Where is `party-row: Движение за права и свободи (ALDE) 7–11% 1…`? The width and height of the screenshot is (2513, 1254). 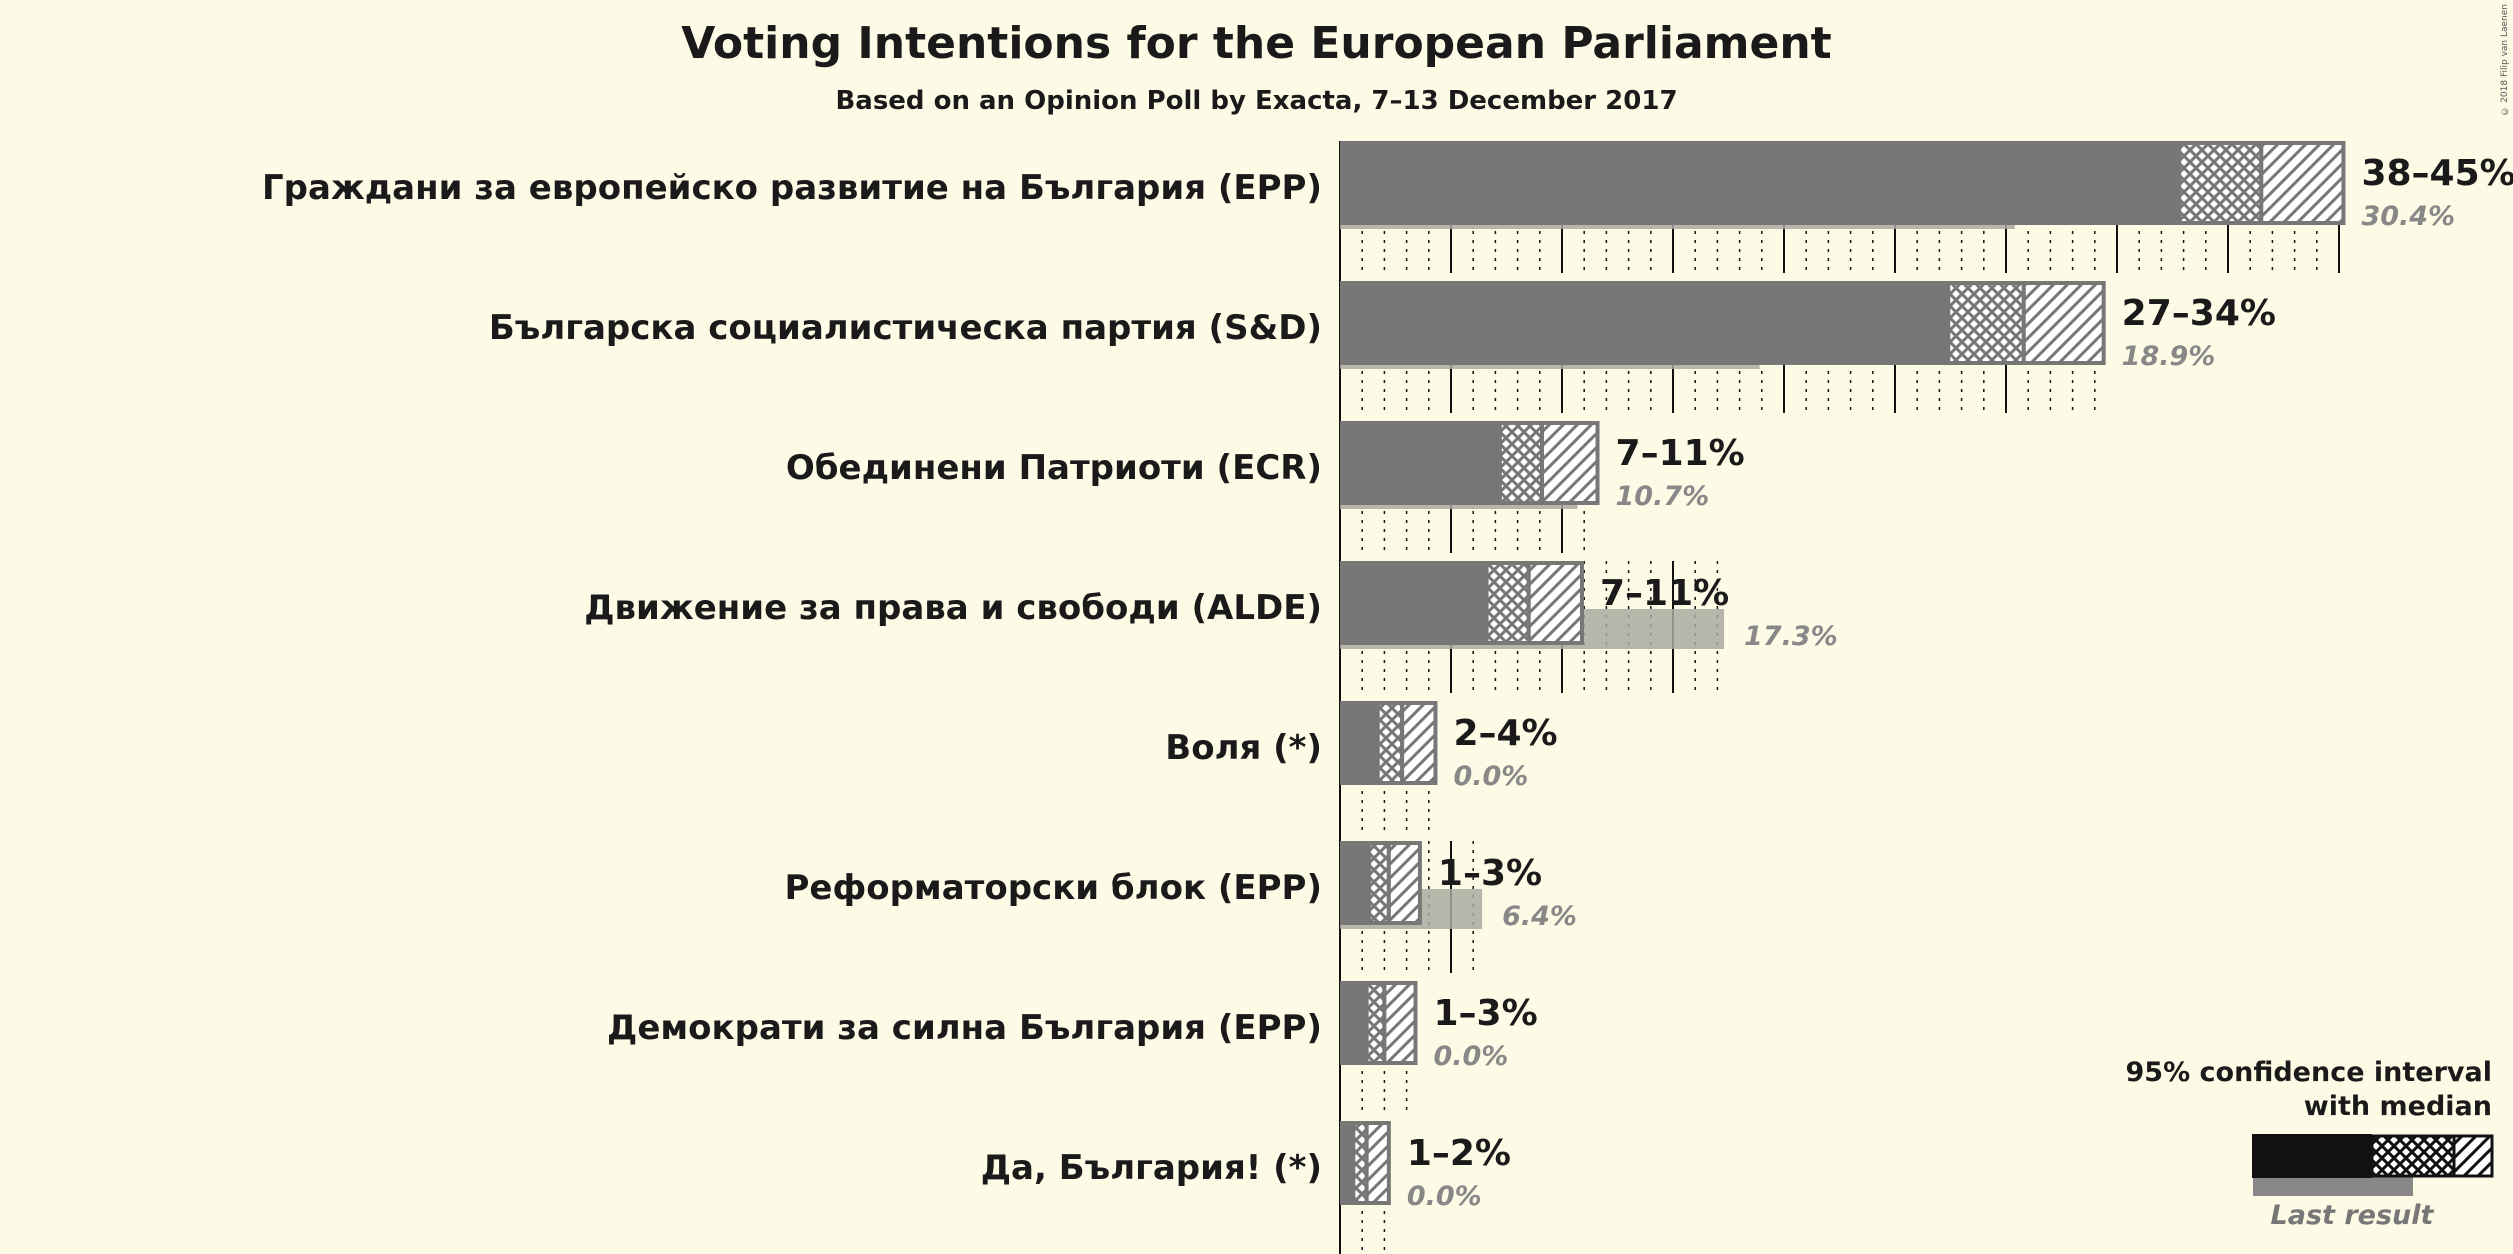 party-row: Движение за права и свободи (ALDE) 7–11% 1… is located at coordinates (1211, 627).